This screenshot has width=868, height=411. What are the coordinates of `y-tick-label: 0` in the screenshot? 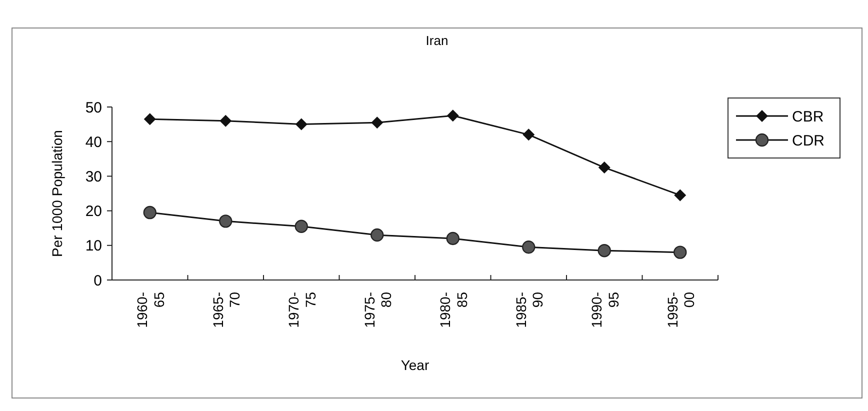 It's located at (98, 281).